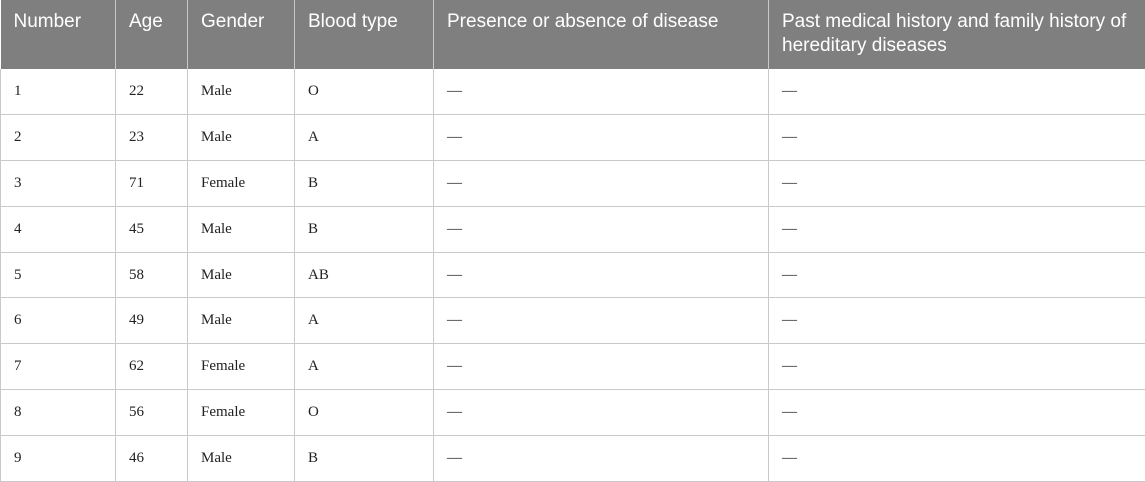 This screenshot has height=482, width=1145. I want to click on cell-age: 23, so click(152, 138).